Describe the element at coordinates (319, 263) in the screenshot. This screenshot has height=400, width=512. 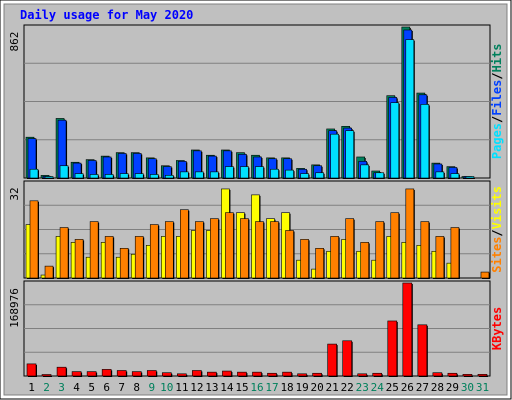
I see `bar-sites-day-20-face` at that location.